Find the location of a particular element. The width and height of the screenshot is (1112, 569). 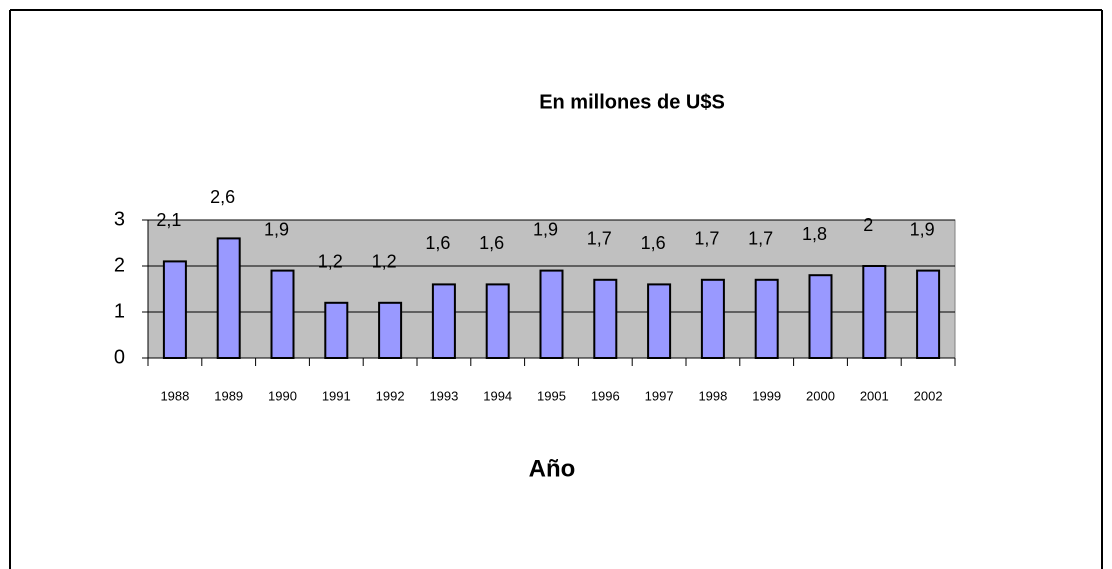

x-tick-label: 1998 is located at coordinates (712, 395).